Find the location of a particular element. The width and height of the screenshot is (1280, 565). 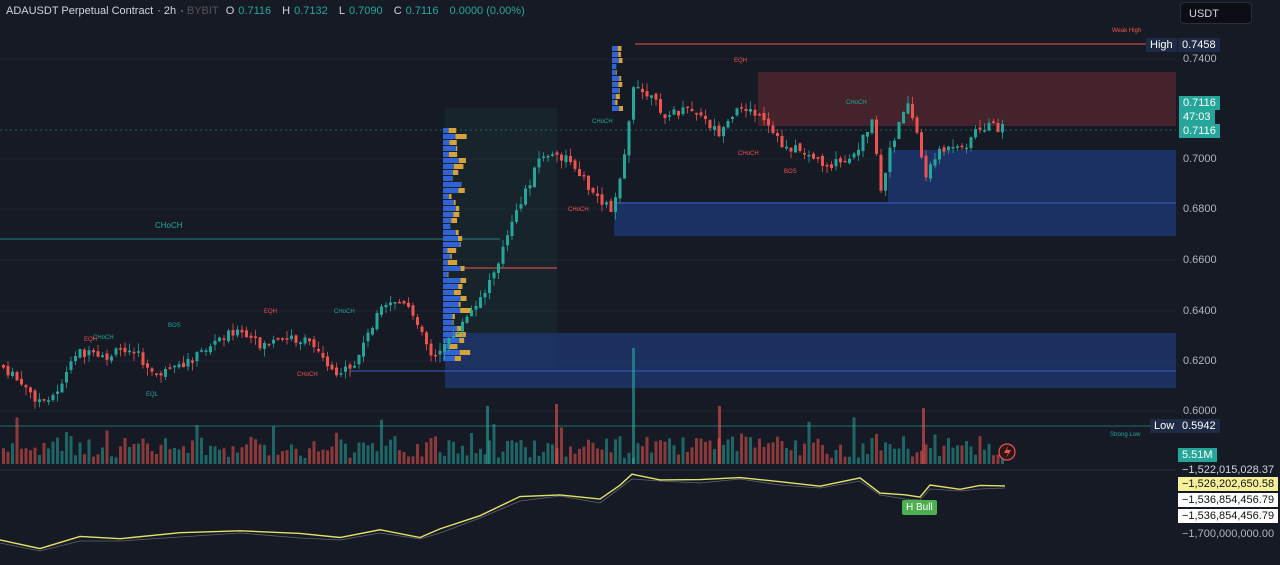

price-tick: 0.6600 is located at coordinates (1200, 260).